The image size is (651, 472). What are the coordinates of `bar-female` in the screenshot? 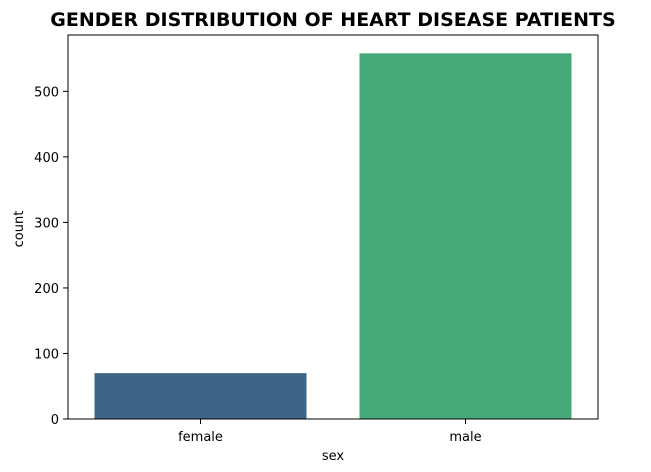 It's located at (200, 396).